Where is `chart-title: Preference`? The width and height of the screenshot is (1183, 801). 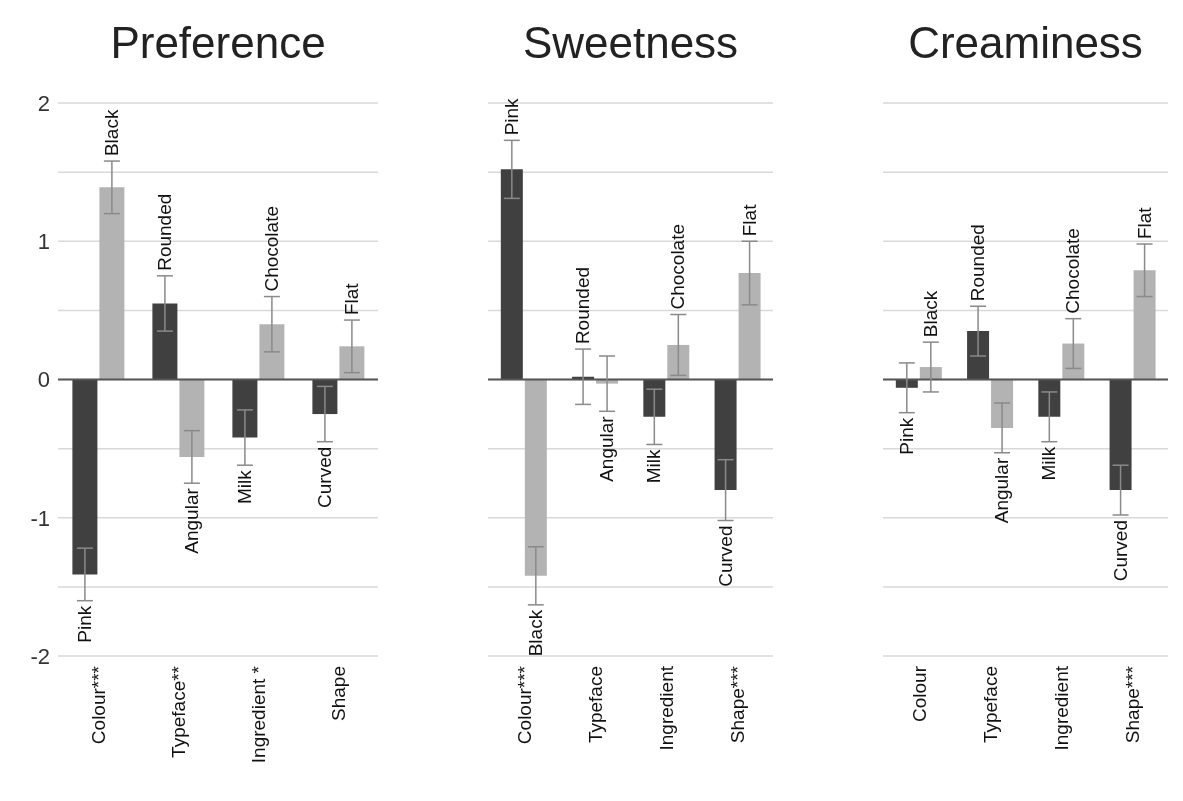 chart-title: Preference is located at coordinates (218, 43).